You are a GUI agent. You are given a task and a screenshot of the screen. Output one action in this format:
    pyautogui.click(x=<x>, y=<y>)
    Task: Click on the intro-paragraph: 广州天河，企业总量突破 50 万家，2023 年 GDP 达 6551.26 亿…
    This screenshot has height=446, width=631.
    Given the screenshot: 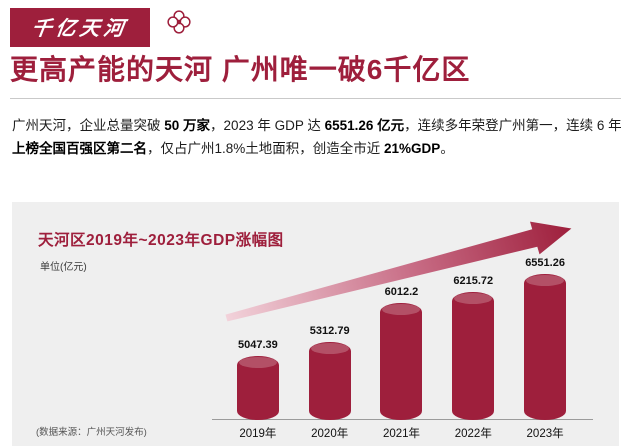 What is the action you would take?
    pyautogui.click(x=317, y=137)
    